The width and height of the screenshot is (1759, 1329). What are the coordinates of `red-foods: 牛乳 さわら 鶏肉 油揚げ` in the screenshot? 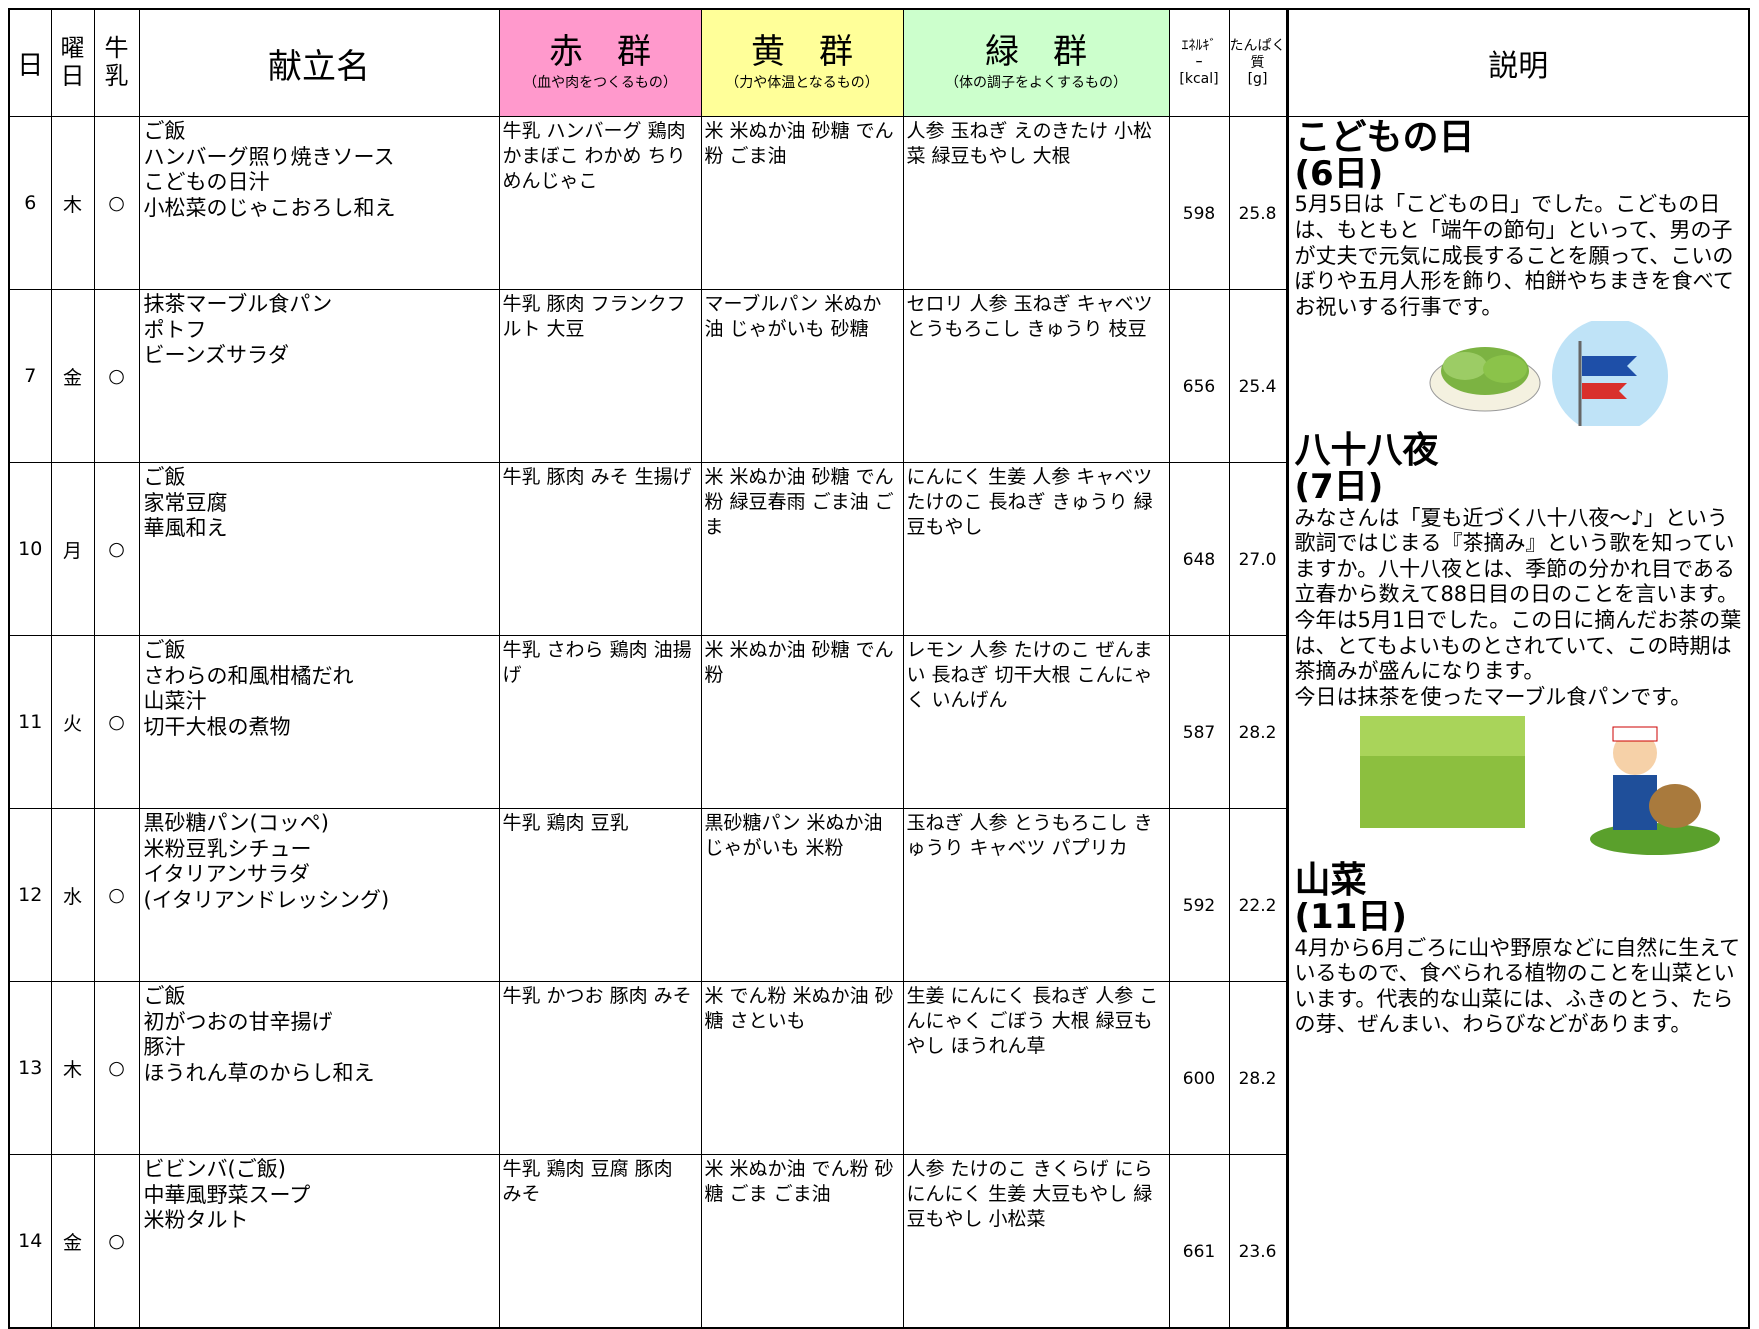 It's located at (600, 722).